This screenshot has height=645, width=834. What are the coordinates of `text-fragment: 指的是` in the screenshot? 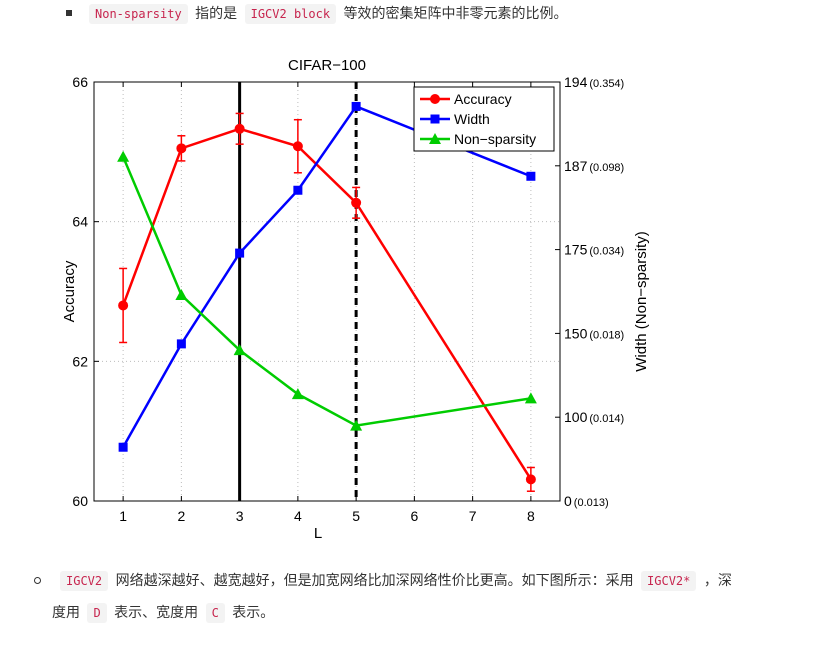 It's located at (216, 14).